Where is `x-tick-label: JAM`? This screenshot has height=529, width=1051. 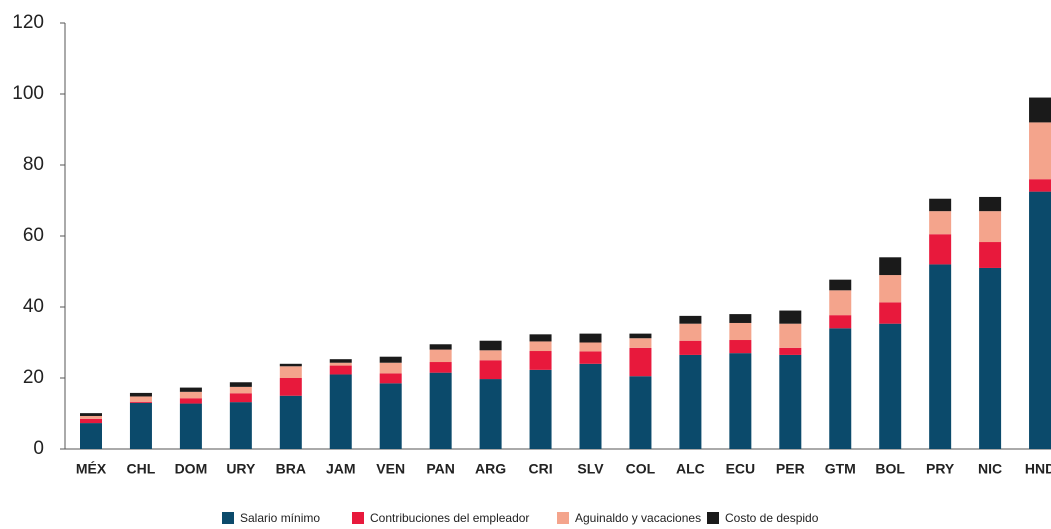
x-tick-label: JAM is located at coordinates (341, 469).